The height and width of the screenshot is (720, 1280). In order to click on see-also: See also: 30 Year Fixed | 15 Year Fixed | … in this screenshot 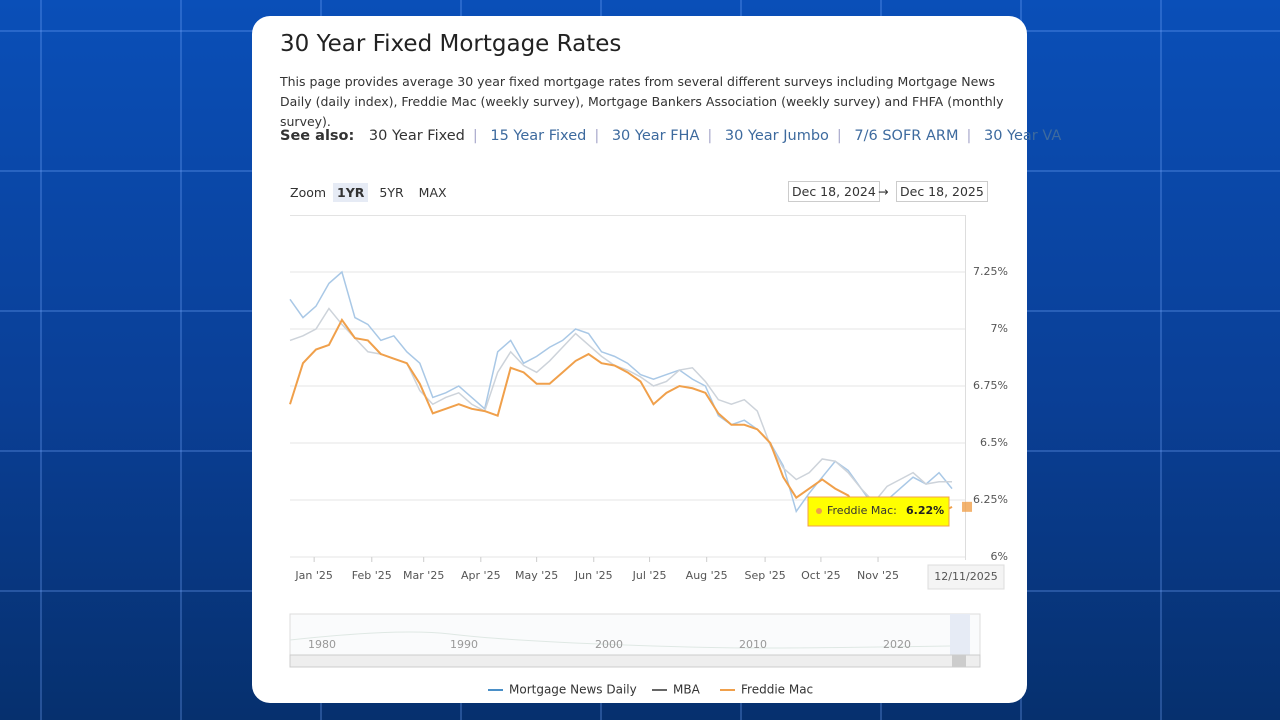, I will do `click(671, 136)`.